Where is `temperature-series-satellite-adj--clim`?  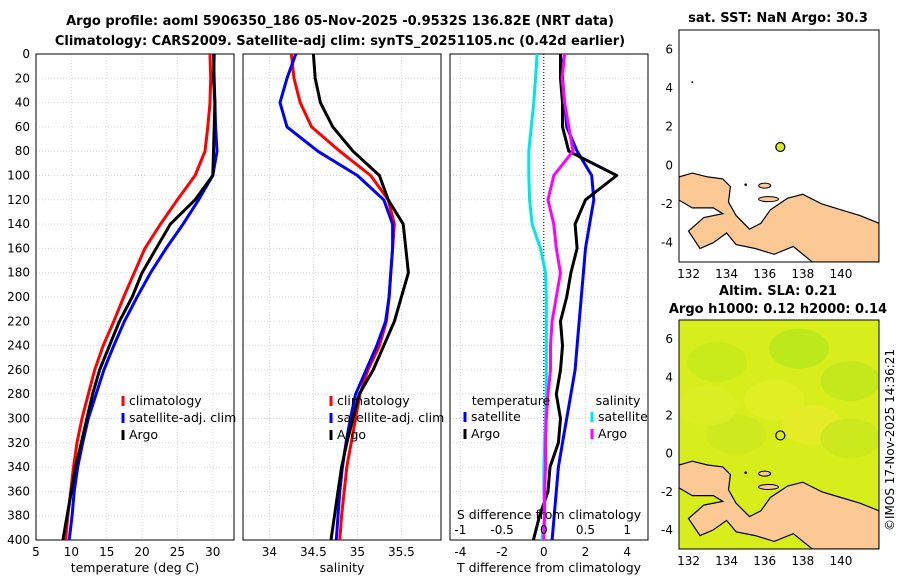 temperature-series-satellite-adj--clim is located at coordinates (143, 297).